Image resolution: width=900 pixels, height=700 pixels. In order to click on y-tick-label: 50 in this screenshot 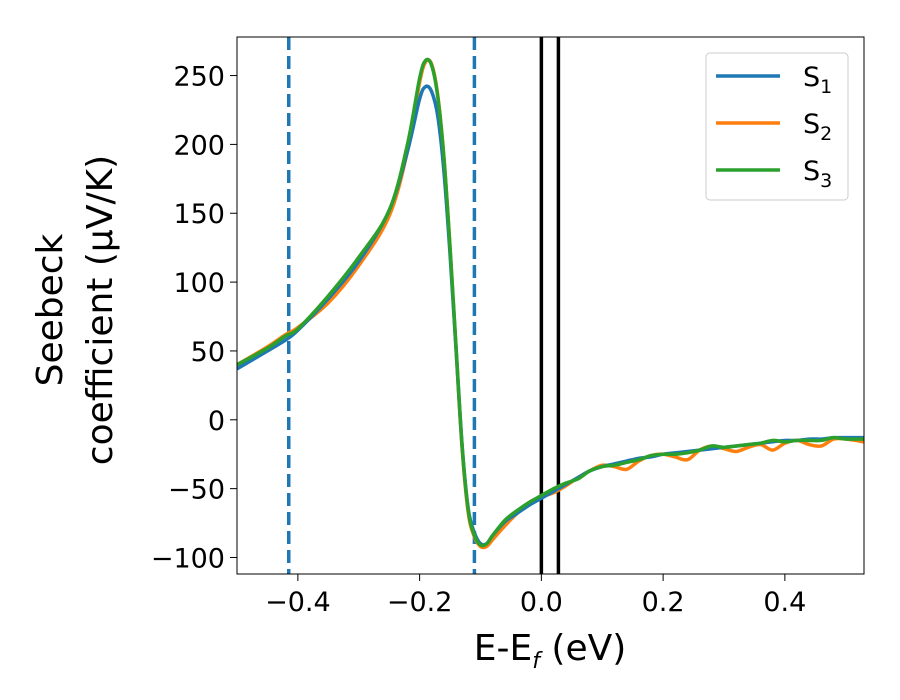, I will do `click(208, 352)`.